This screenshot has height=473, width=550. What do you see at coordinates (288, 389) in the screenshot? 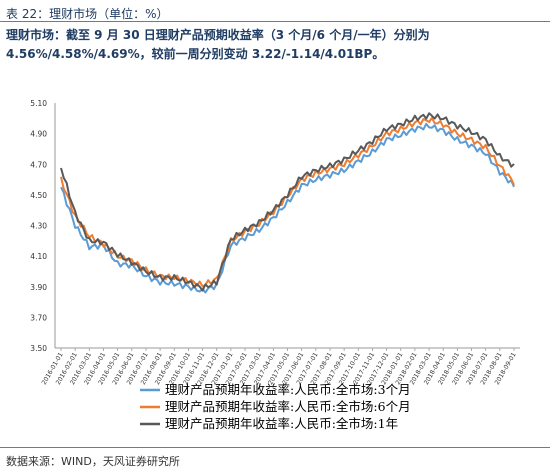
I see `legend-label-1: 理财产品预期年收益率:人民币:全市场:3个月` at bounding box center [288, 389].